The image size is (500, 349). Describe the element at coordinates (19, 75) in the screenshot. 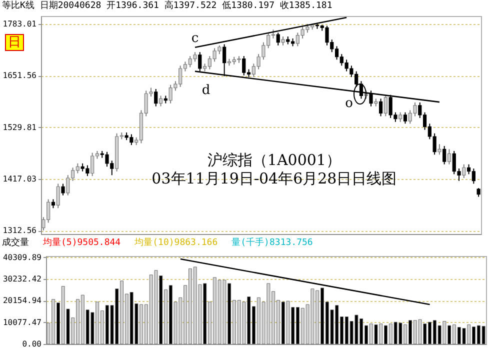

I see `y-tick-label: 1651.56` at that location.